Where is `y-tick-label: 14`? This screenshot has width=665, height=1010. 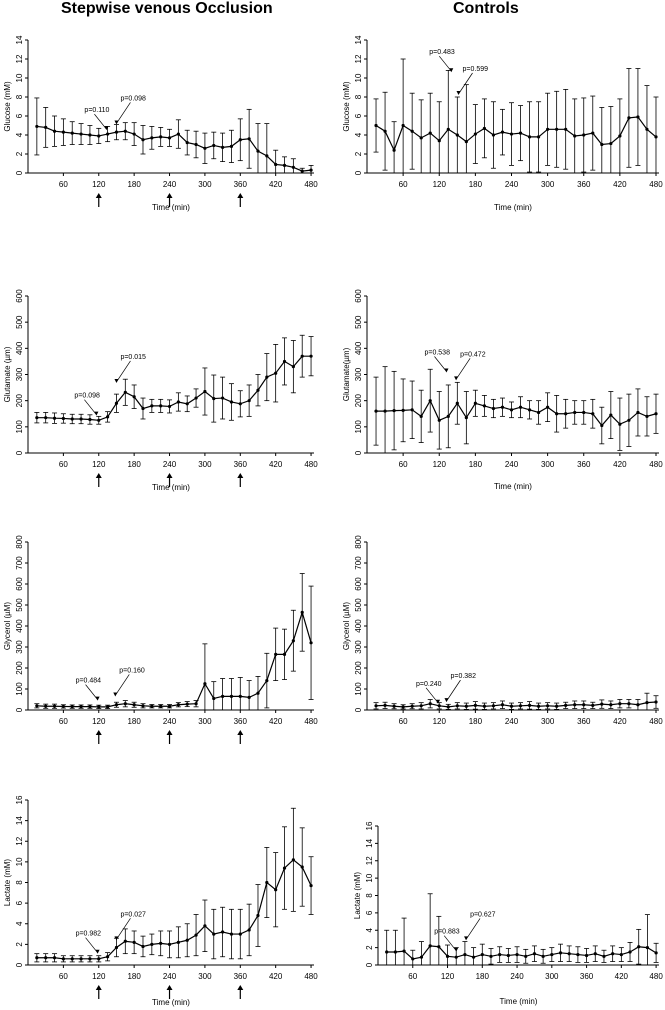
y-tick-label: 14 is located at coordinates (358, 39).